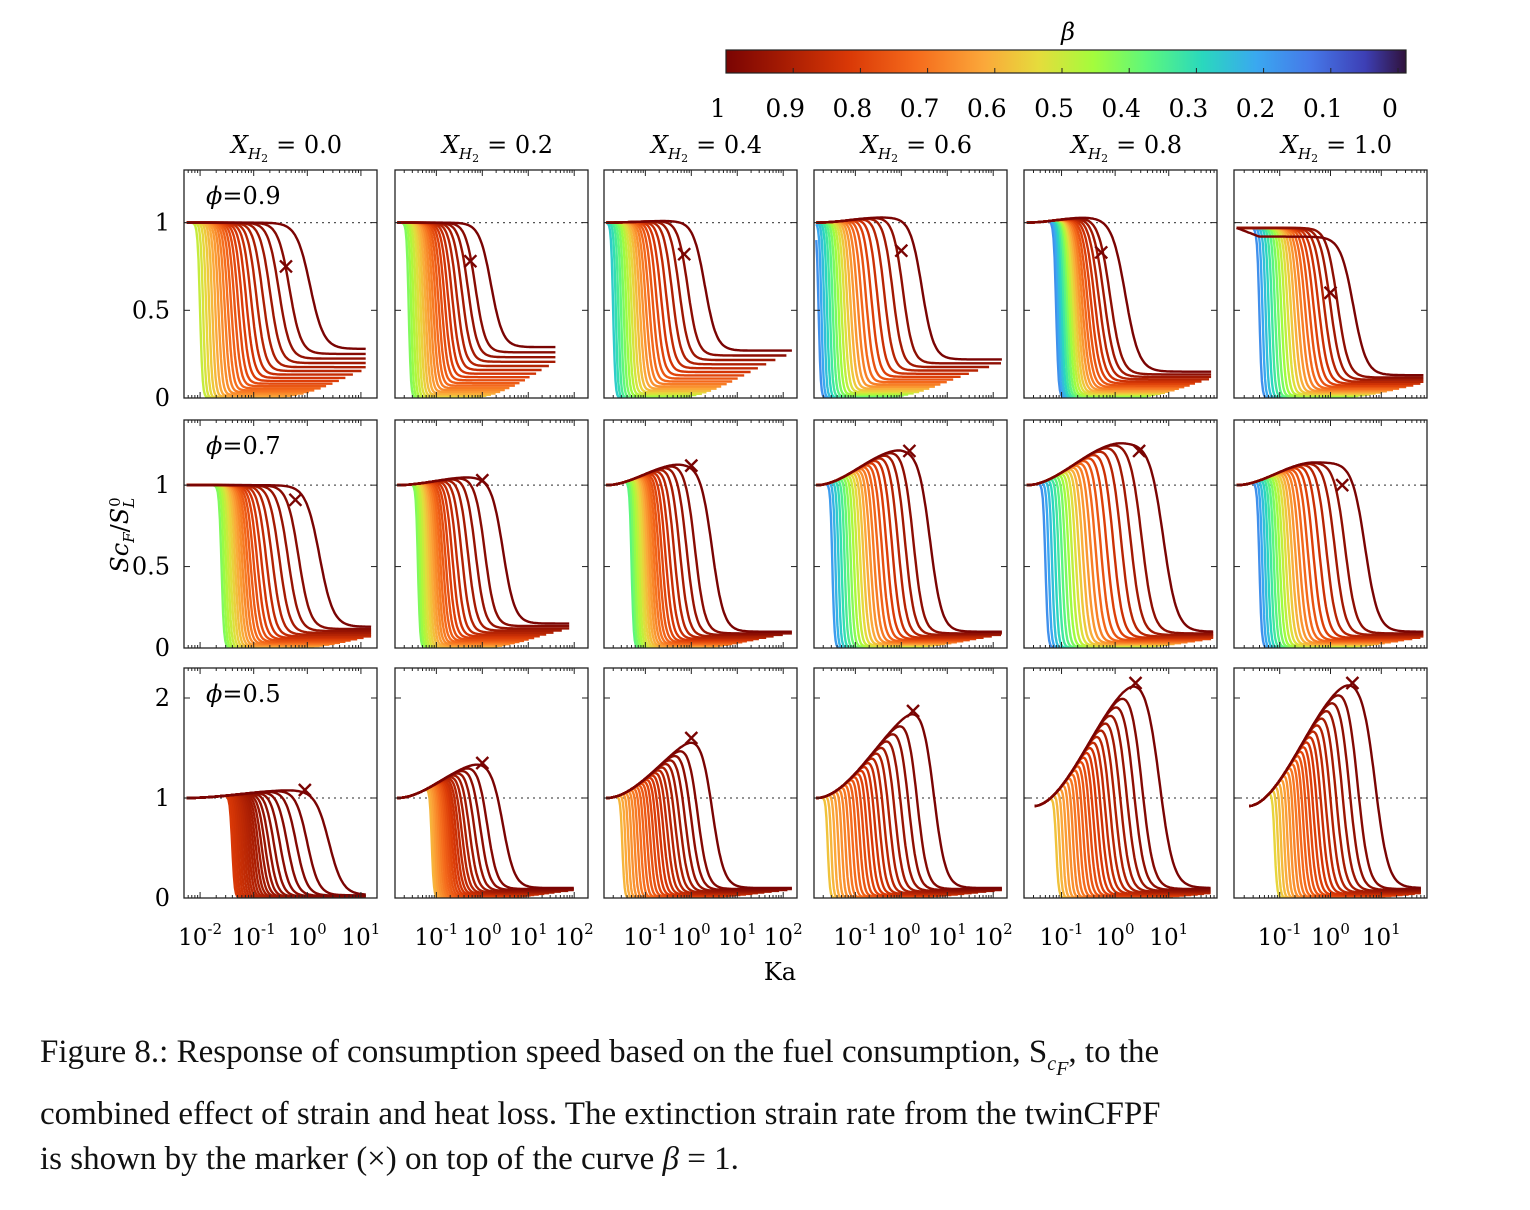 Image resolution: width=1530 pixels, height=1210 pixels. I want to click on caption-text: = 1., so click(708, 1158).